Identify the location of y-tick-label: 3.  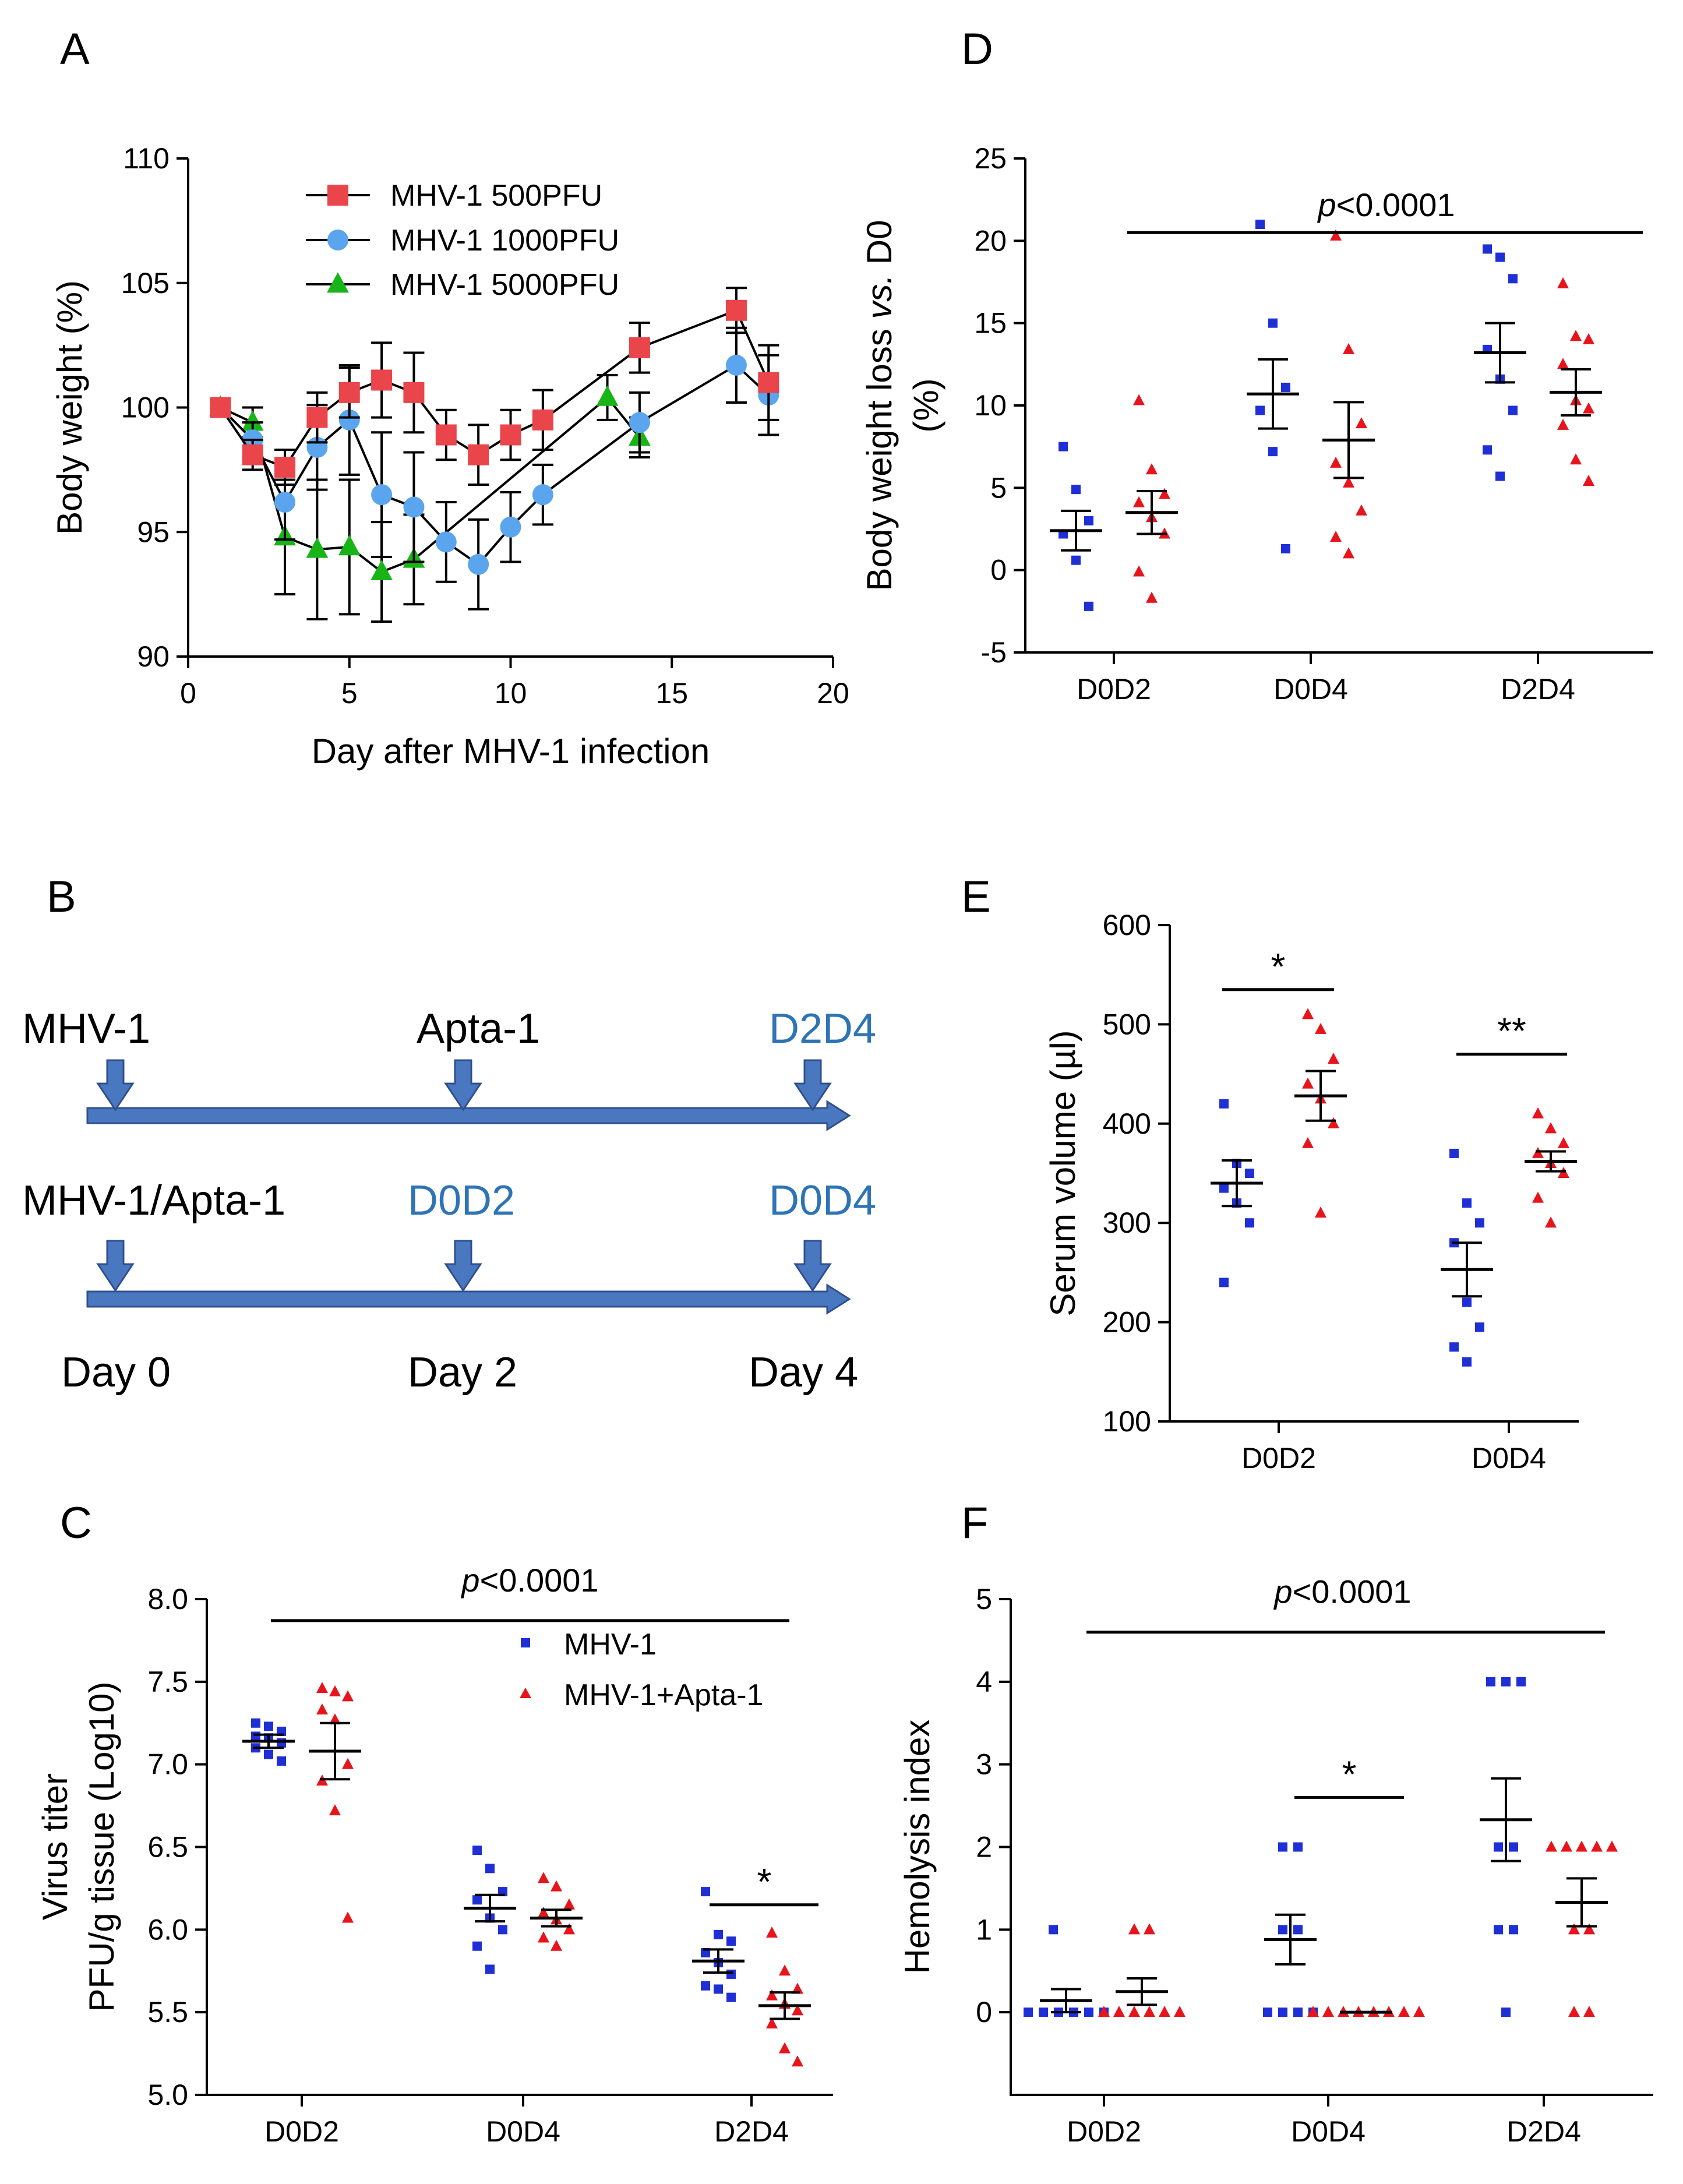
(984, 1764).